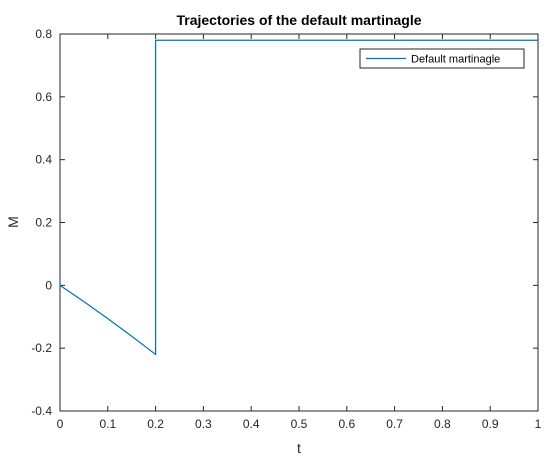 The height and width of the screenshot is (461, 550). Describe the element at coordinates (43, 34) in the screenshot. I see `y-tick-label: 0.8` at that location.